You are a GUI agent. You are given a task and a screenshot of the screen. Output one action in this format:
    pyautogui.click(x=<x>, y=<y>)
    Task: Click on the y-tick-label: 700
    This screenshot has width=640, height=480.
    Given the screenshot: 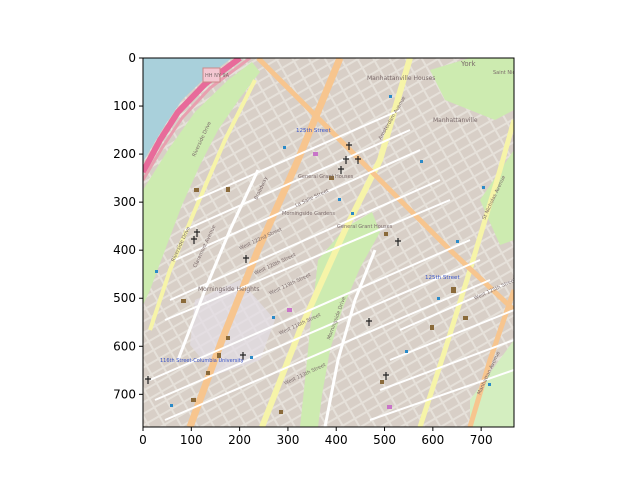 What is the action you would take?
    pyautogui.click(x=124, y=394)
    